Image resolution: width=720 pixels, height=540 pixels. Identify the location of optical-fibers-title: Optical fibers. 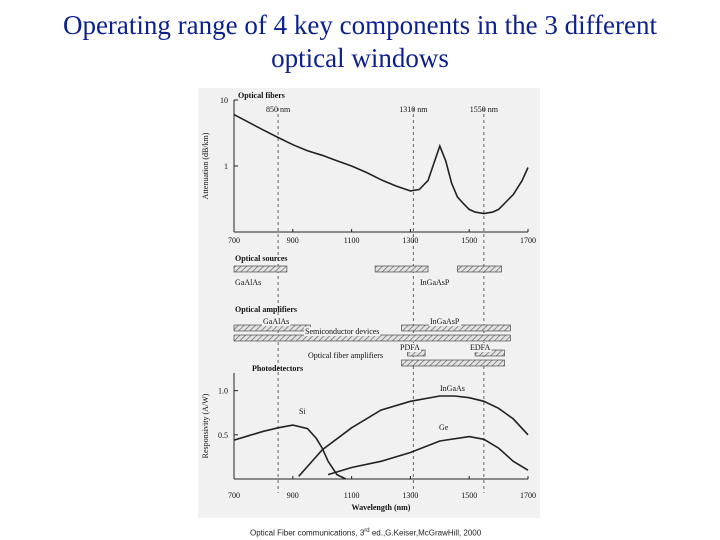
(261, 95).